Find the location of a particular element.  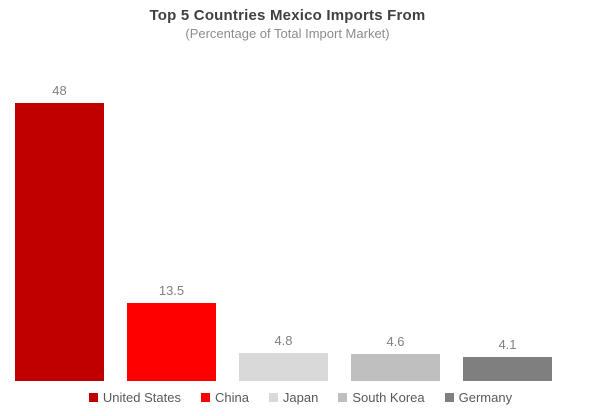

bar-column-united-states: 48 is located at coordinates (59, 232).